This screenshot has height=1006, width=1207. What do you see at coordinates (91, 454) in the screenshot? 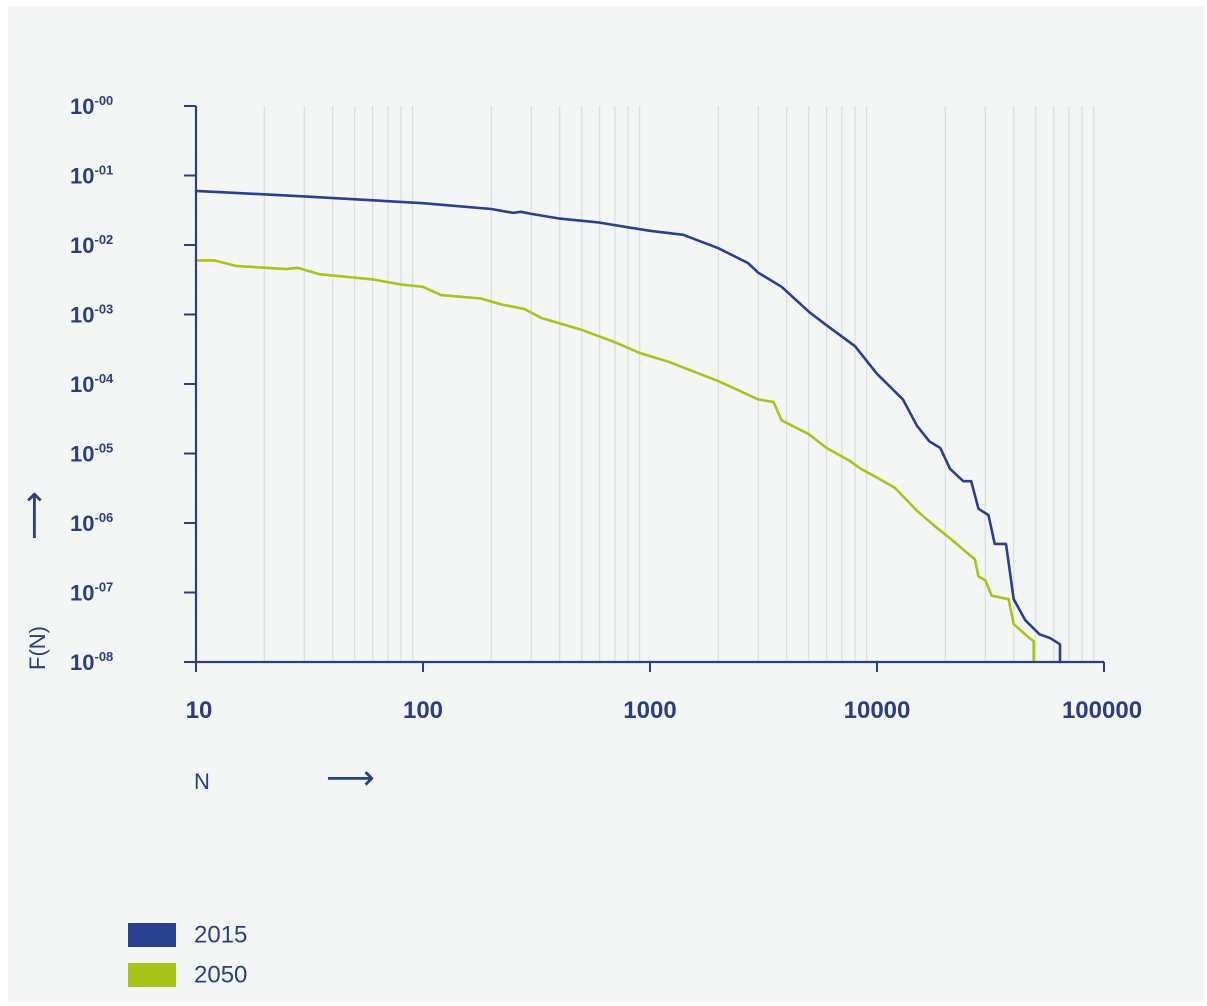
I see `y-tick-label: 10-05` at bounding box center [91, 454].